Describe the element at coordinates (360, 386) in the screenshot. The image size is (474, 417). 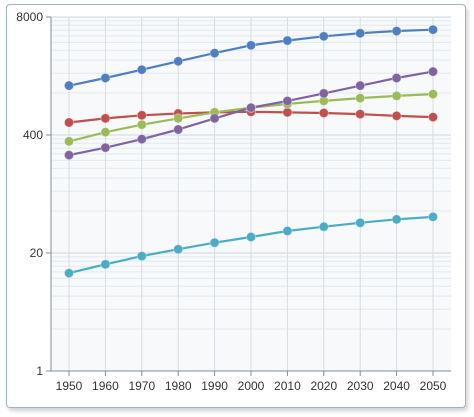
I see `x-tick-label: 2030` at that location.